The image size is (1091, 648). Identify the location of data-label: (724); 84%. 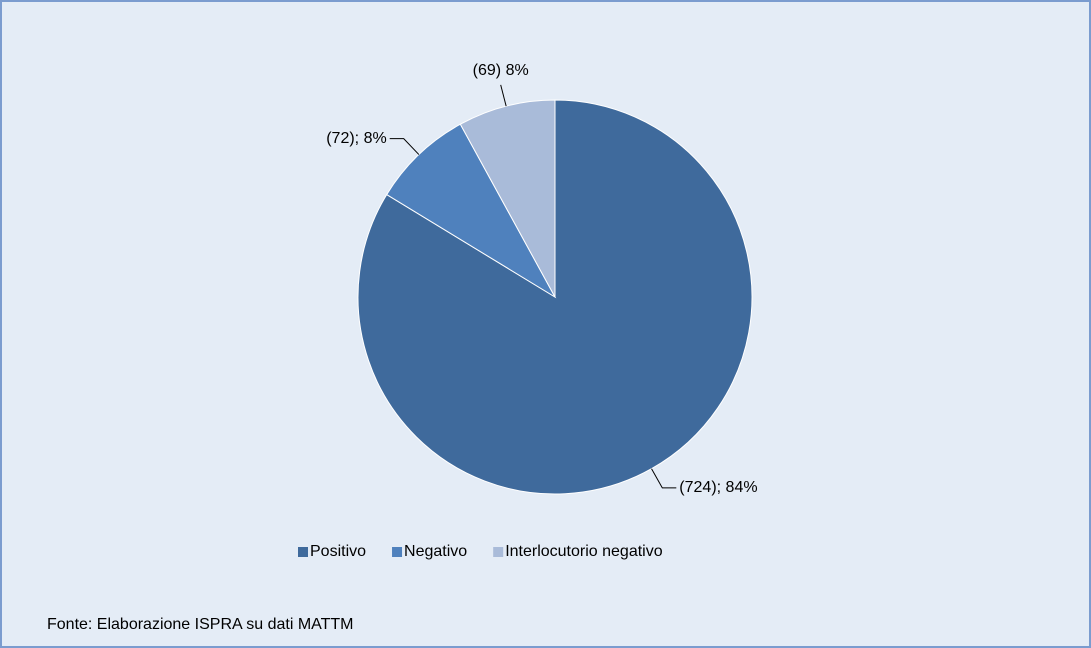
(718, 487).